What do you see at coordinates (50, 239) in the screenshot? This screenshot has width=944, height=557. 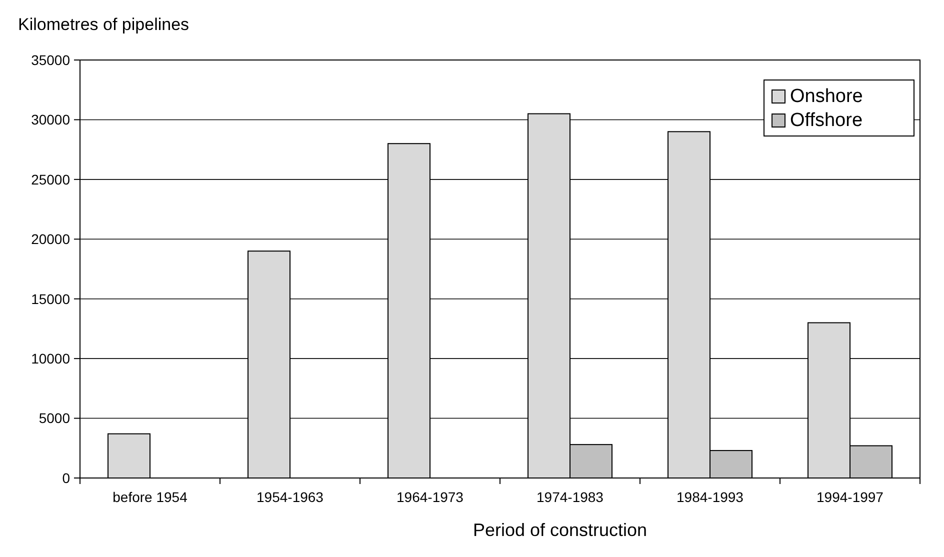 I see `y-tick-label: 20000` at bounding box center [50, 239].